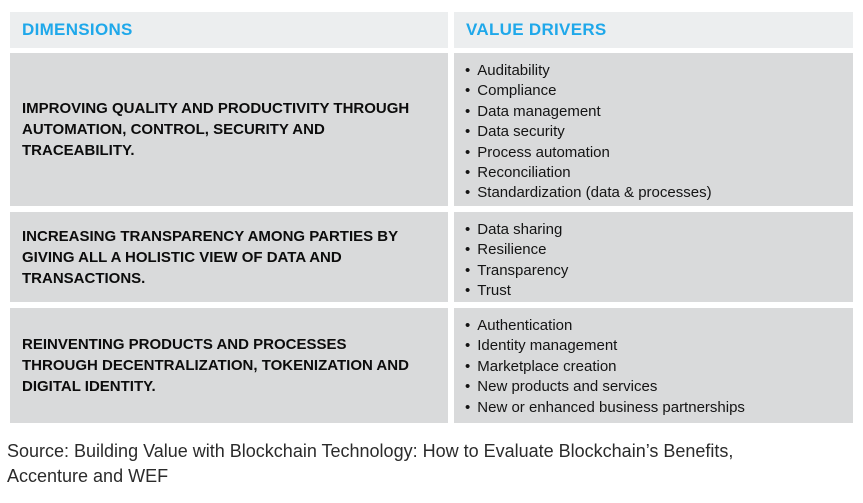 The image size is (863, 503). Describe the element at coordinates (653, 30) in the screenshot. I see `column-header-value-drivers: VALUE DRIVERS` at that location.